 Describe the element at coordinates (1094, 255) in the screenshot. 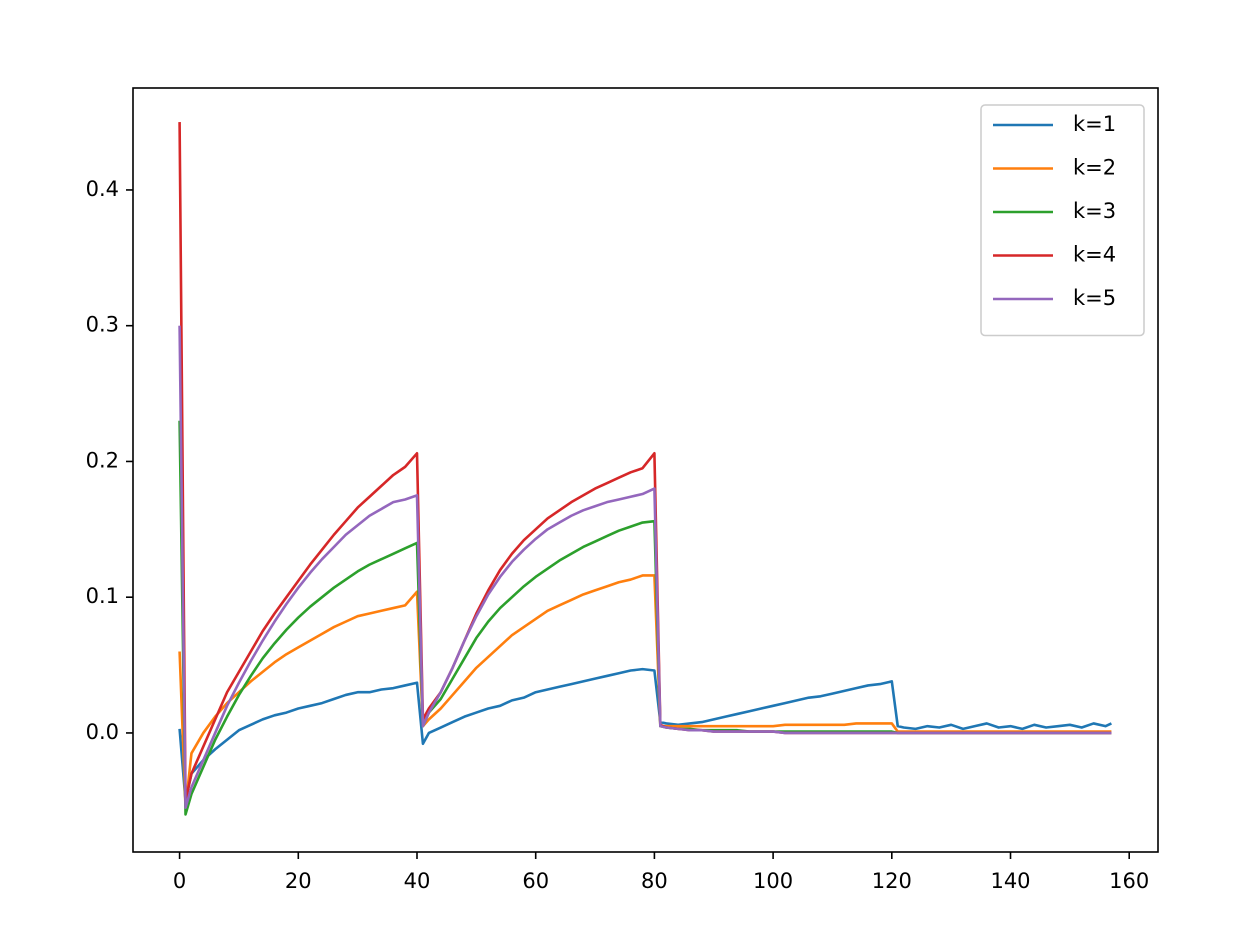

I see `legend-label: k=4` at that location.